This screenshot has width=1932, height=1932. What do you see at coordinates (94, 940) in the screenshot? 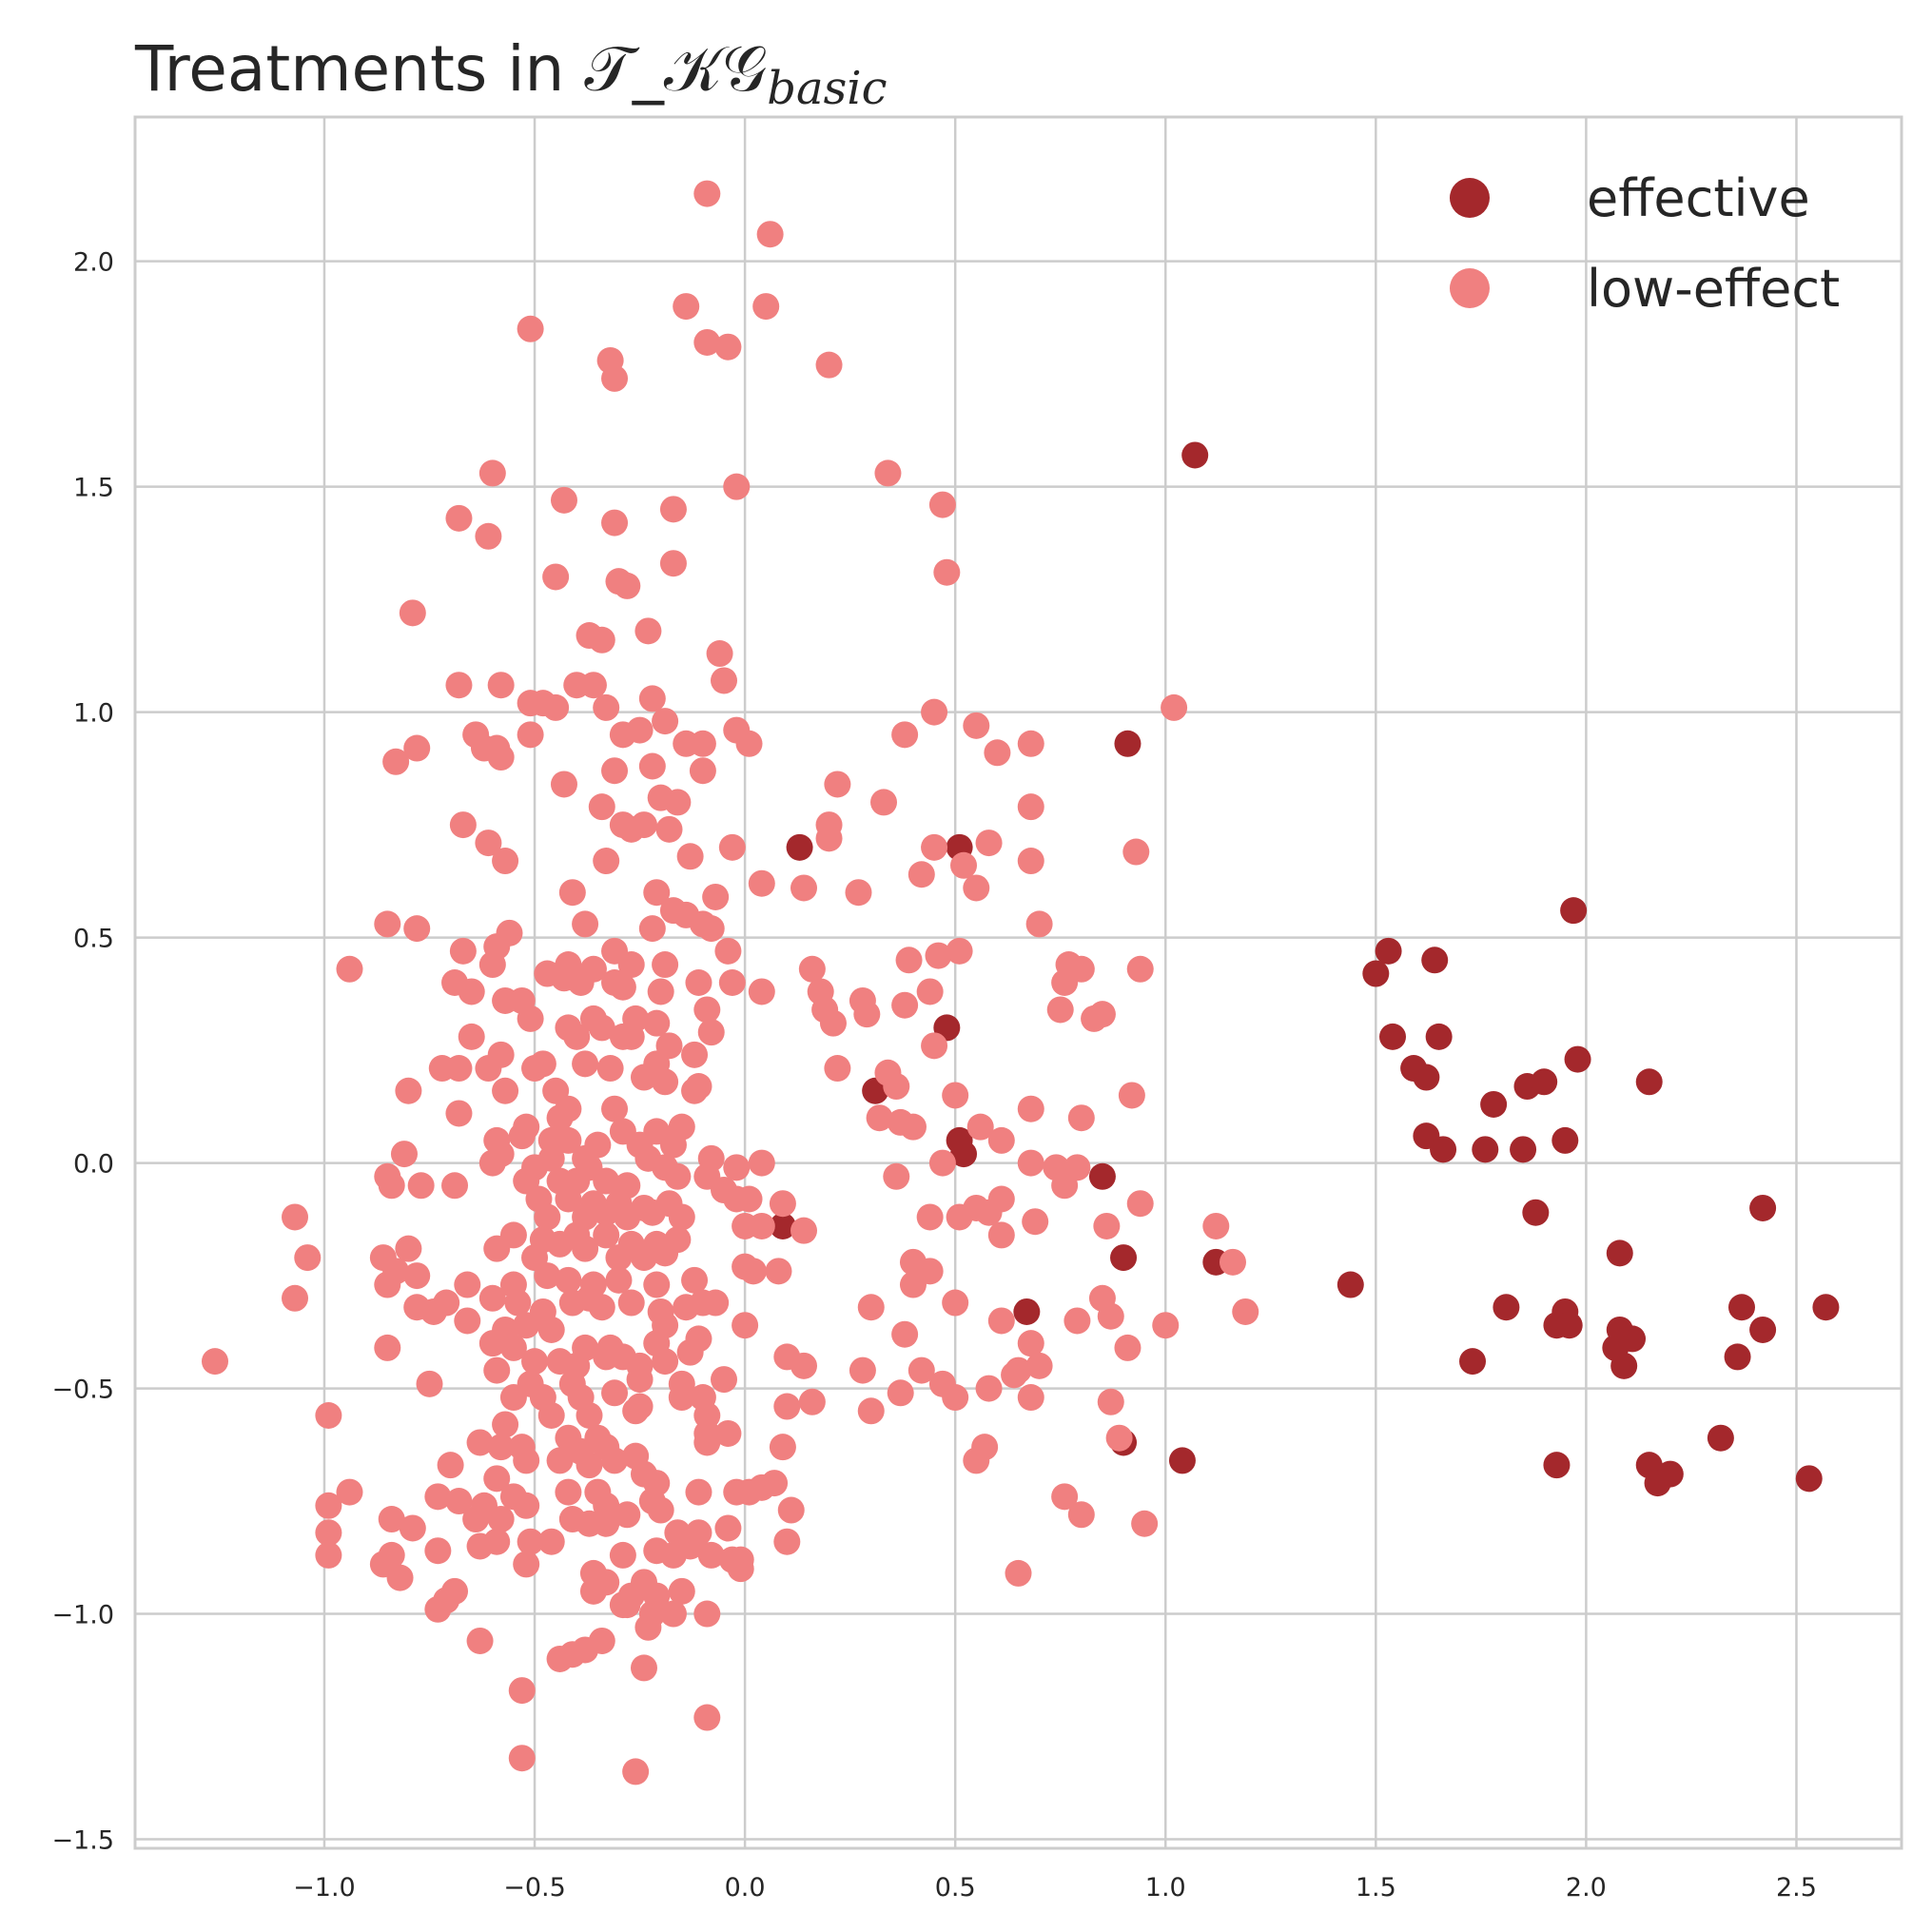
I see `y-tick-label: 0.5` at bounding box center [94, 940].